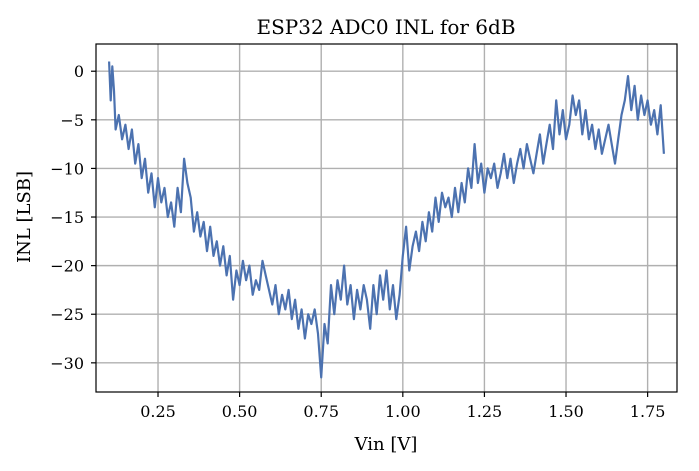 The width and height of the screenshot is (699, 471). What do you see at coordinates (566, 411) in the screenshot?
I see `x-tick-label: 1.50` at bounding box center [566, 411].